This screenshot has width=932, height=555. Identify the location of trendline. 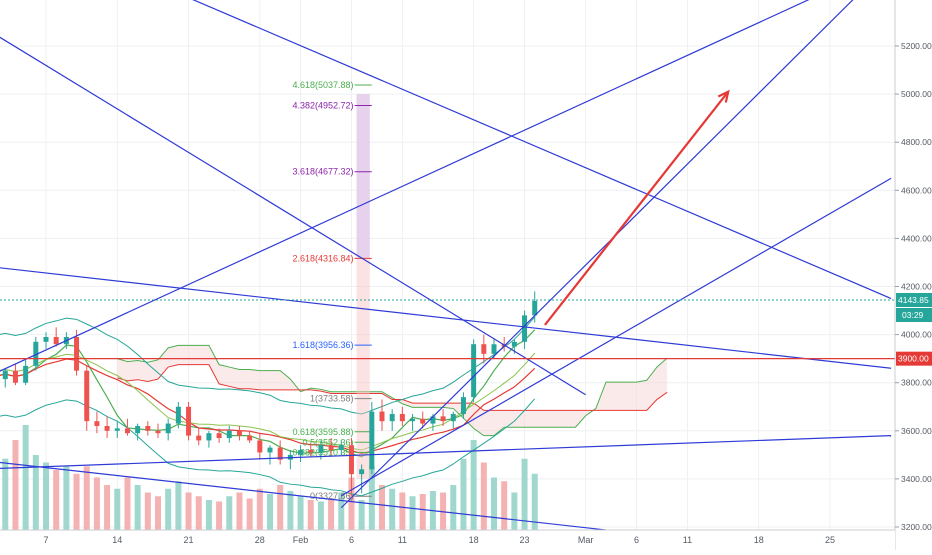
(344, 500).